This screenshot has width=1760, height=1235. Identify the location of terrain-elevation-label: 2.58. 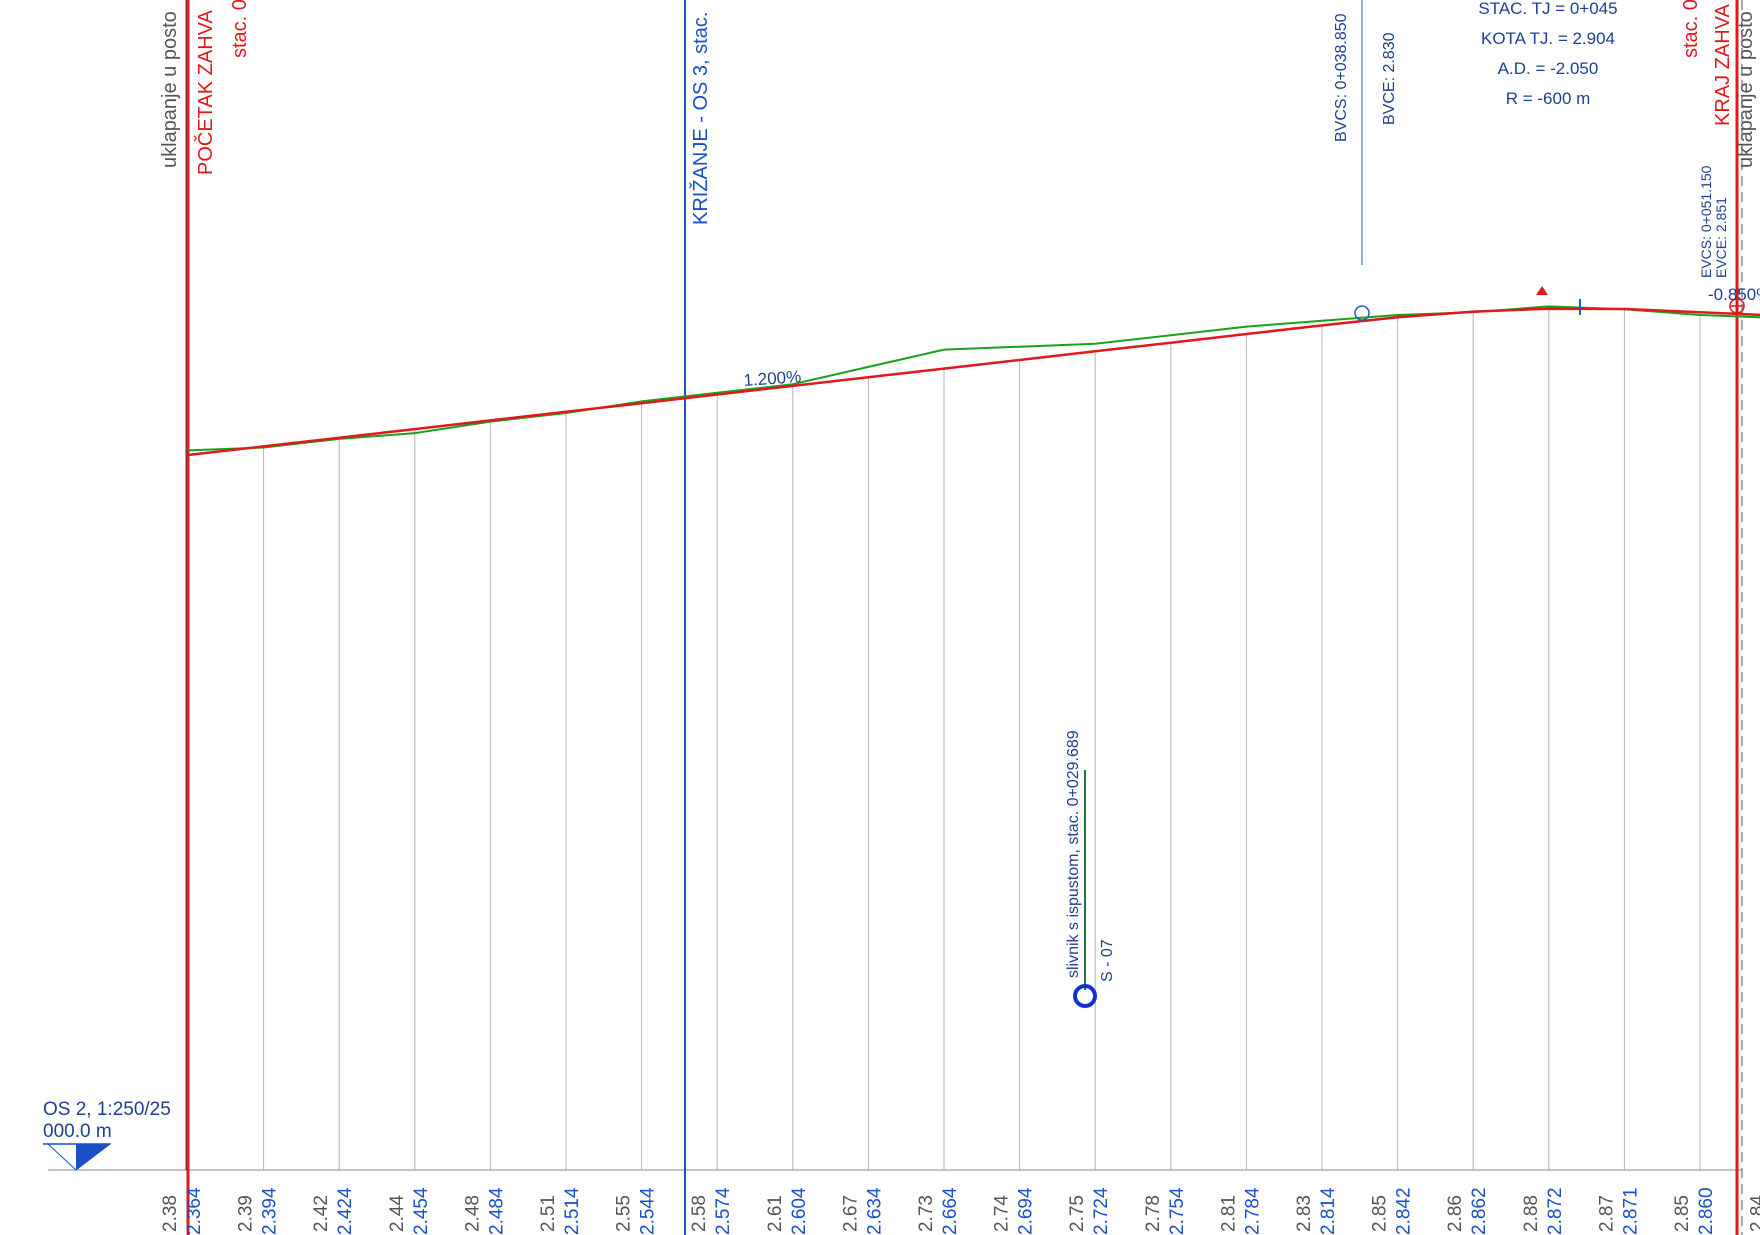
(699, 1213).